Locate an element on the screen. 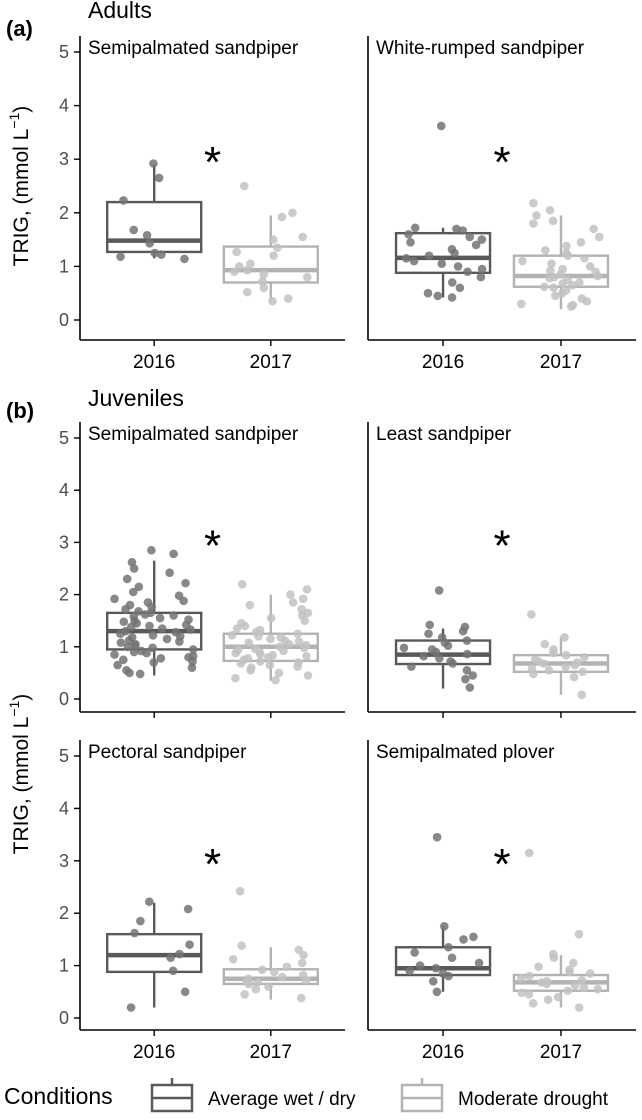 The image size is (642, 1120). y-tick-label: 4 is located at coordinates (64, 808).